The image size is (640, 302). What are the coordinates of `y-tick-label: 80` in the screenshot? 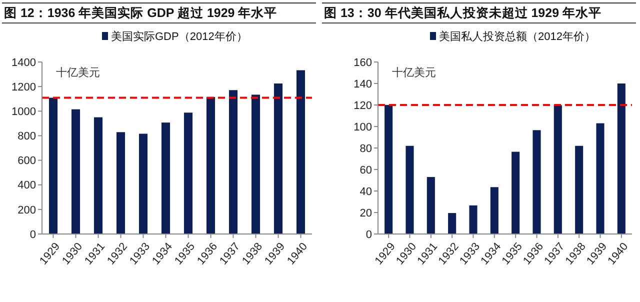 It's located at (366, 148).